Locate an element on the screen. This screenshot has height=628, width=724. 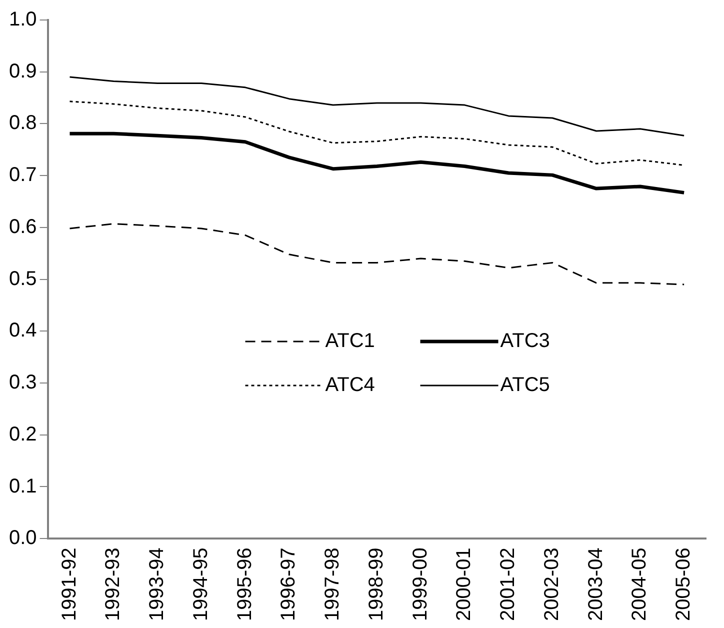
y-tick-label: 0.3 is located at coordinates (22, 383).